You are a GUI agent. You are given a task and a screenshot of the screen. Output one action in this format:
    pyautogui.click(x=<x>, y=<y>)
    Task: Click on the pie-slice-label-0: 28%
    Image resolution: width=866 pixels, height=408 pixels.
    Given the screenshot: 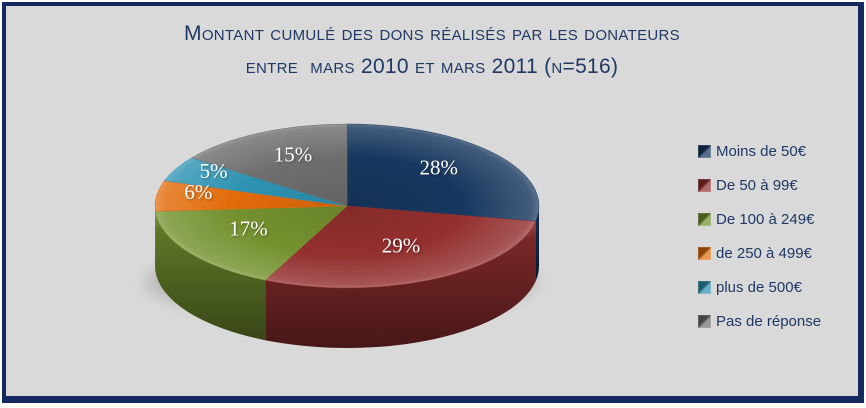 What is the action you would take?
    pyautogui.click(x=438, y=168)
    